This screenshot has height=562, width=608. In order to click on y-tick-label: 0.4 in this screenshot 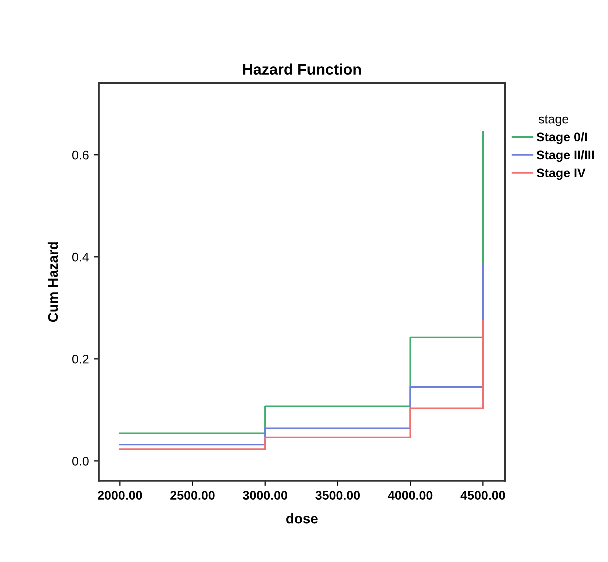, I will do `click(81, 257)`.